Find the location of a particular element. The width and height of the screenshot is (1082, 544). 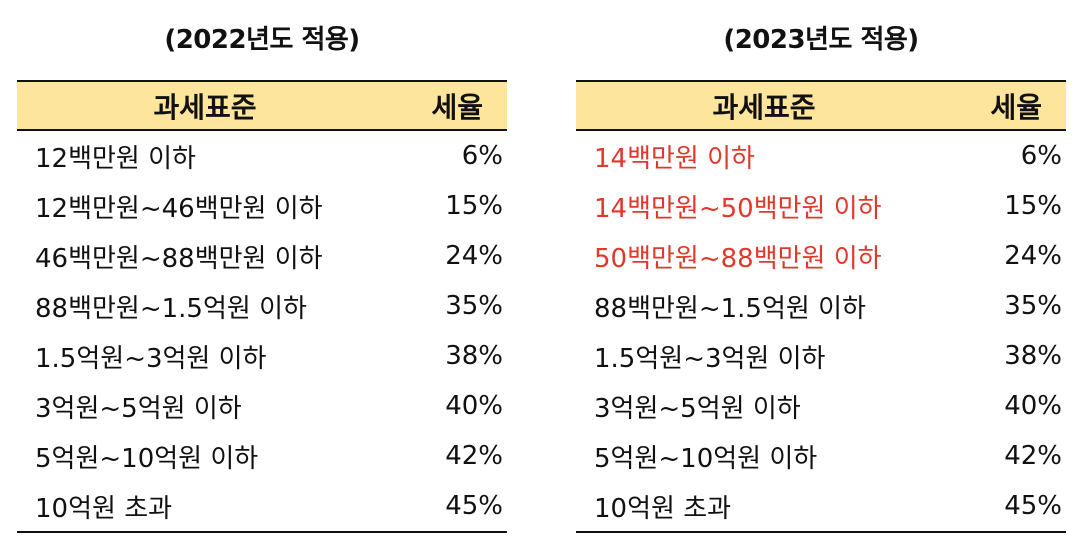

table-title: (2022년도 적용) is located at coordinates (262, 40).